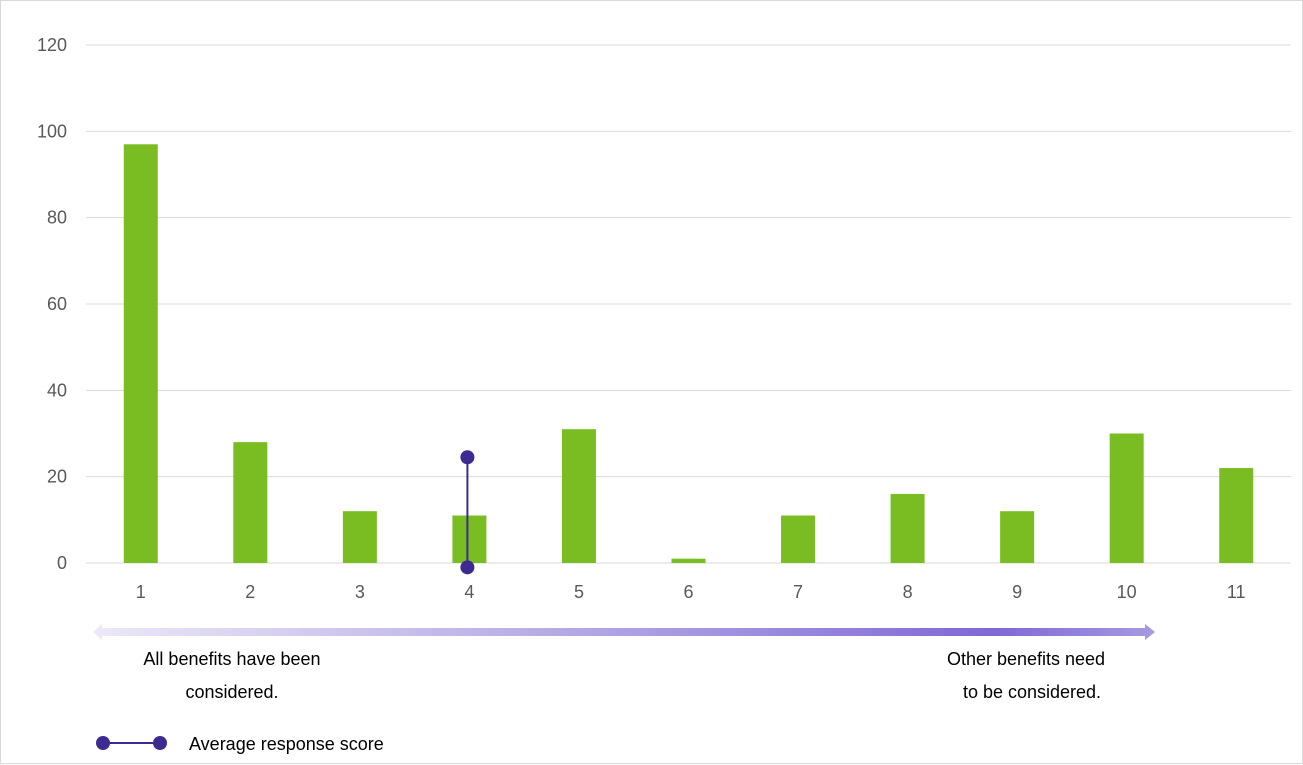  I want to click on y-tick-label: 100, so click(52, 131).